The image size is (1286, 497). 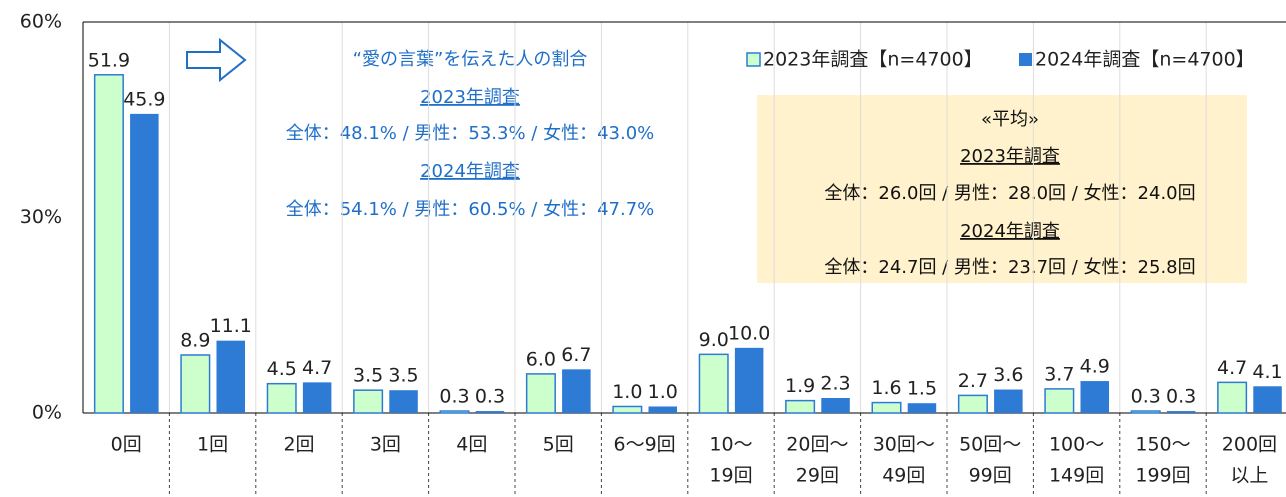 I want to click on x-tick-label: 3回, so click(x=385, y=445).